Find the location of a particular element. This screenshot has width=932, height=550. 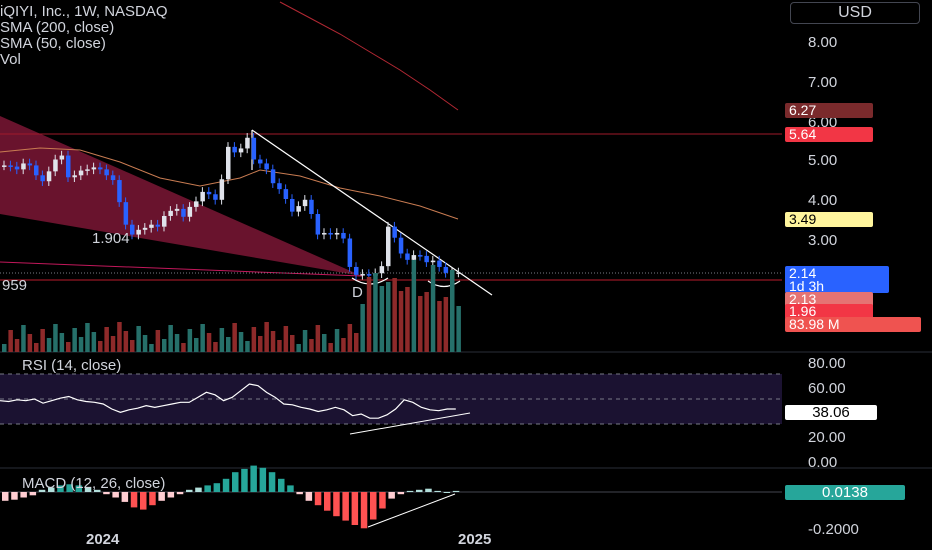

legend-sma200: SMA (200, close) is located at coordinates (57, 27).